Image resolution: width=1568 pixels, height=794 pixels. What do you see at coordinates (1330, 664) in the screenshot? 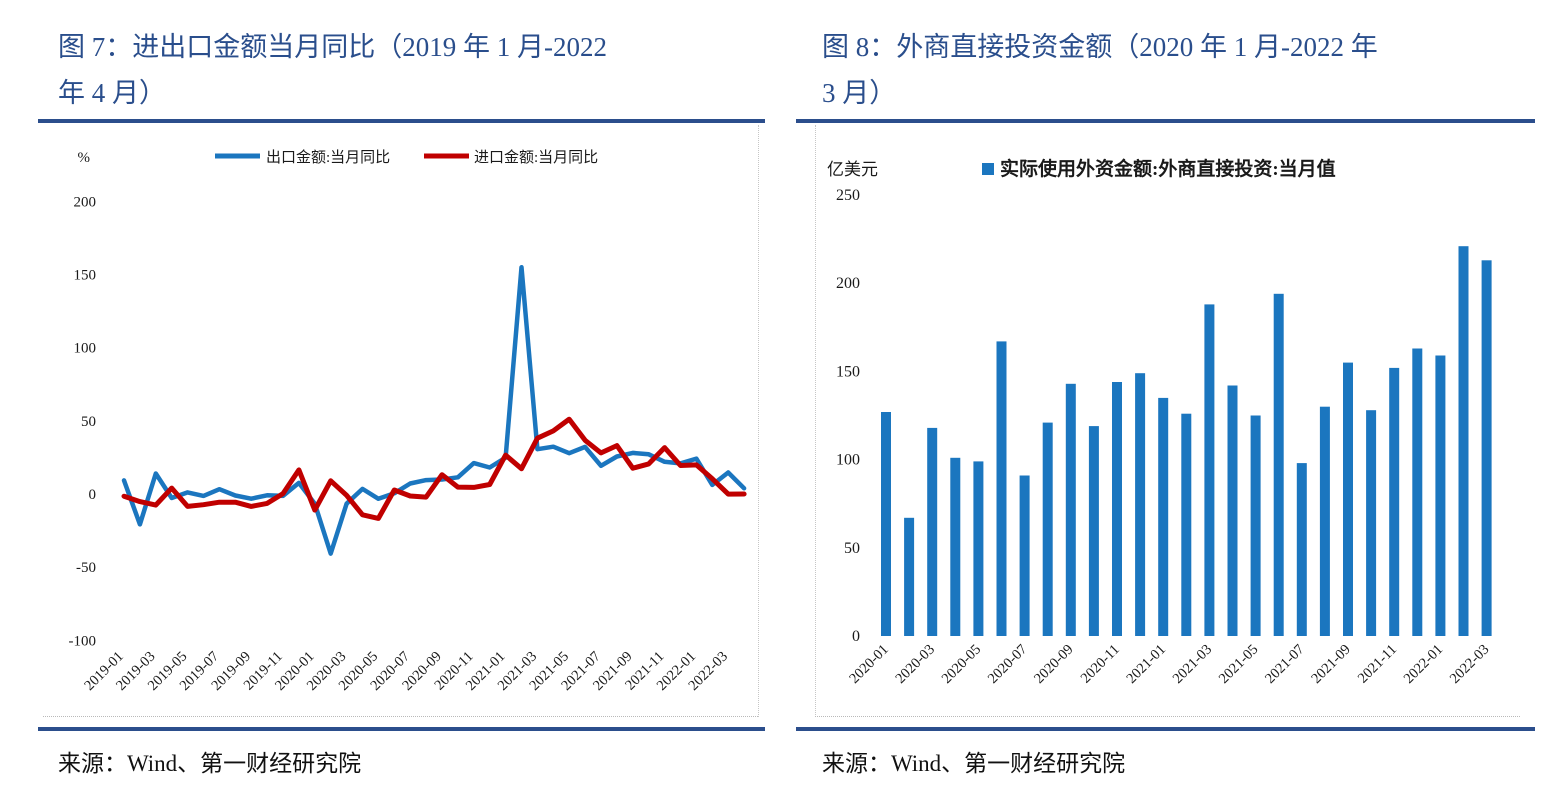
I see `x-tick-label: 2021-09` at bounding box center [1330, 664].